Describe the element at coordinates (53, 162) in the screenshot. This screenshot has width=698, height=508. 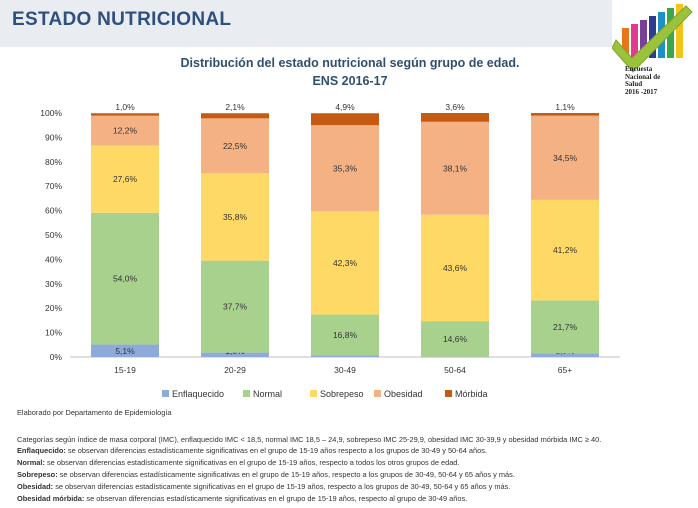
I see `y-tick-label: 80%` at that location.